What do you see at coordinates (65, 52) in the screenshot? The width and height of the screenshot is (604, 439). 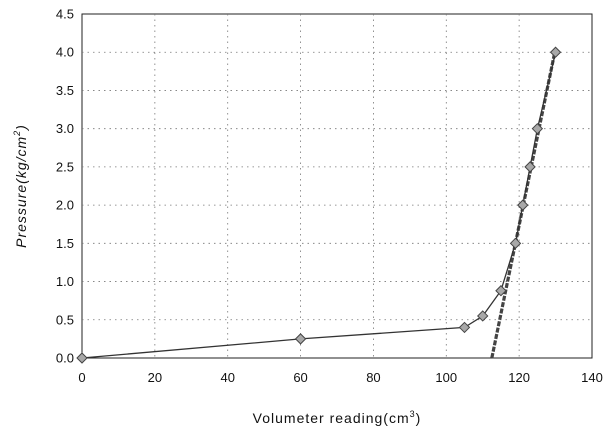 I see `y-tick-label: 4.0` at bounding box center [65, 52].